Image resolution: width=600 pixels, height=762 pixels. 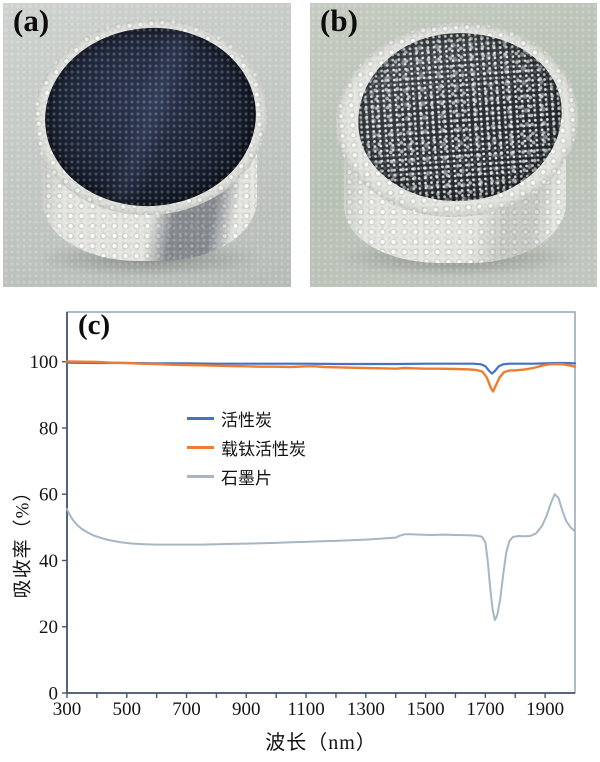 I want to click on x-tick-label: 900, so click(x=246, y=709).